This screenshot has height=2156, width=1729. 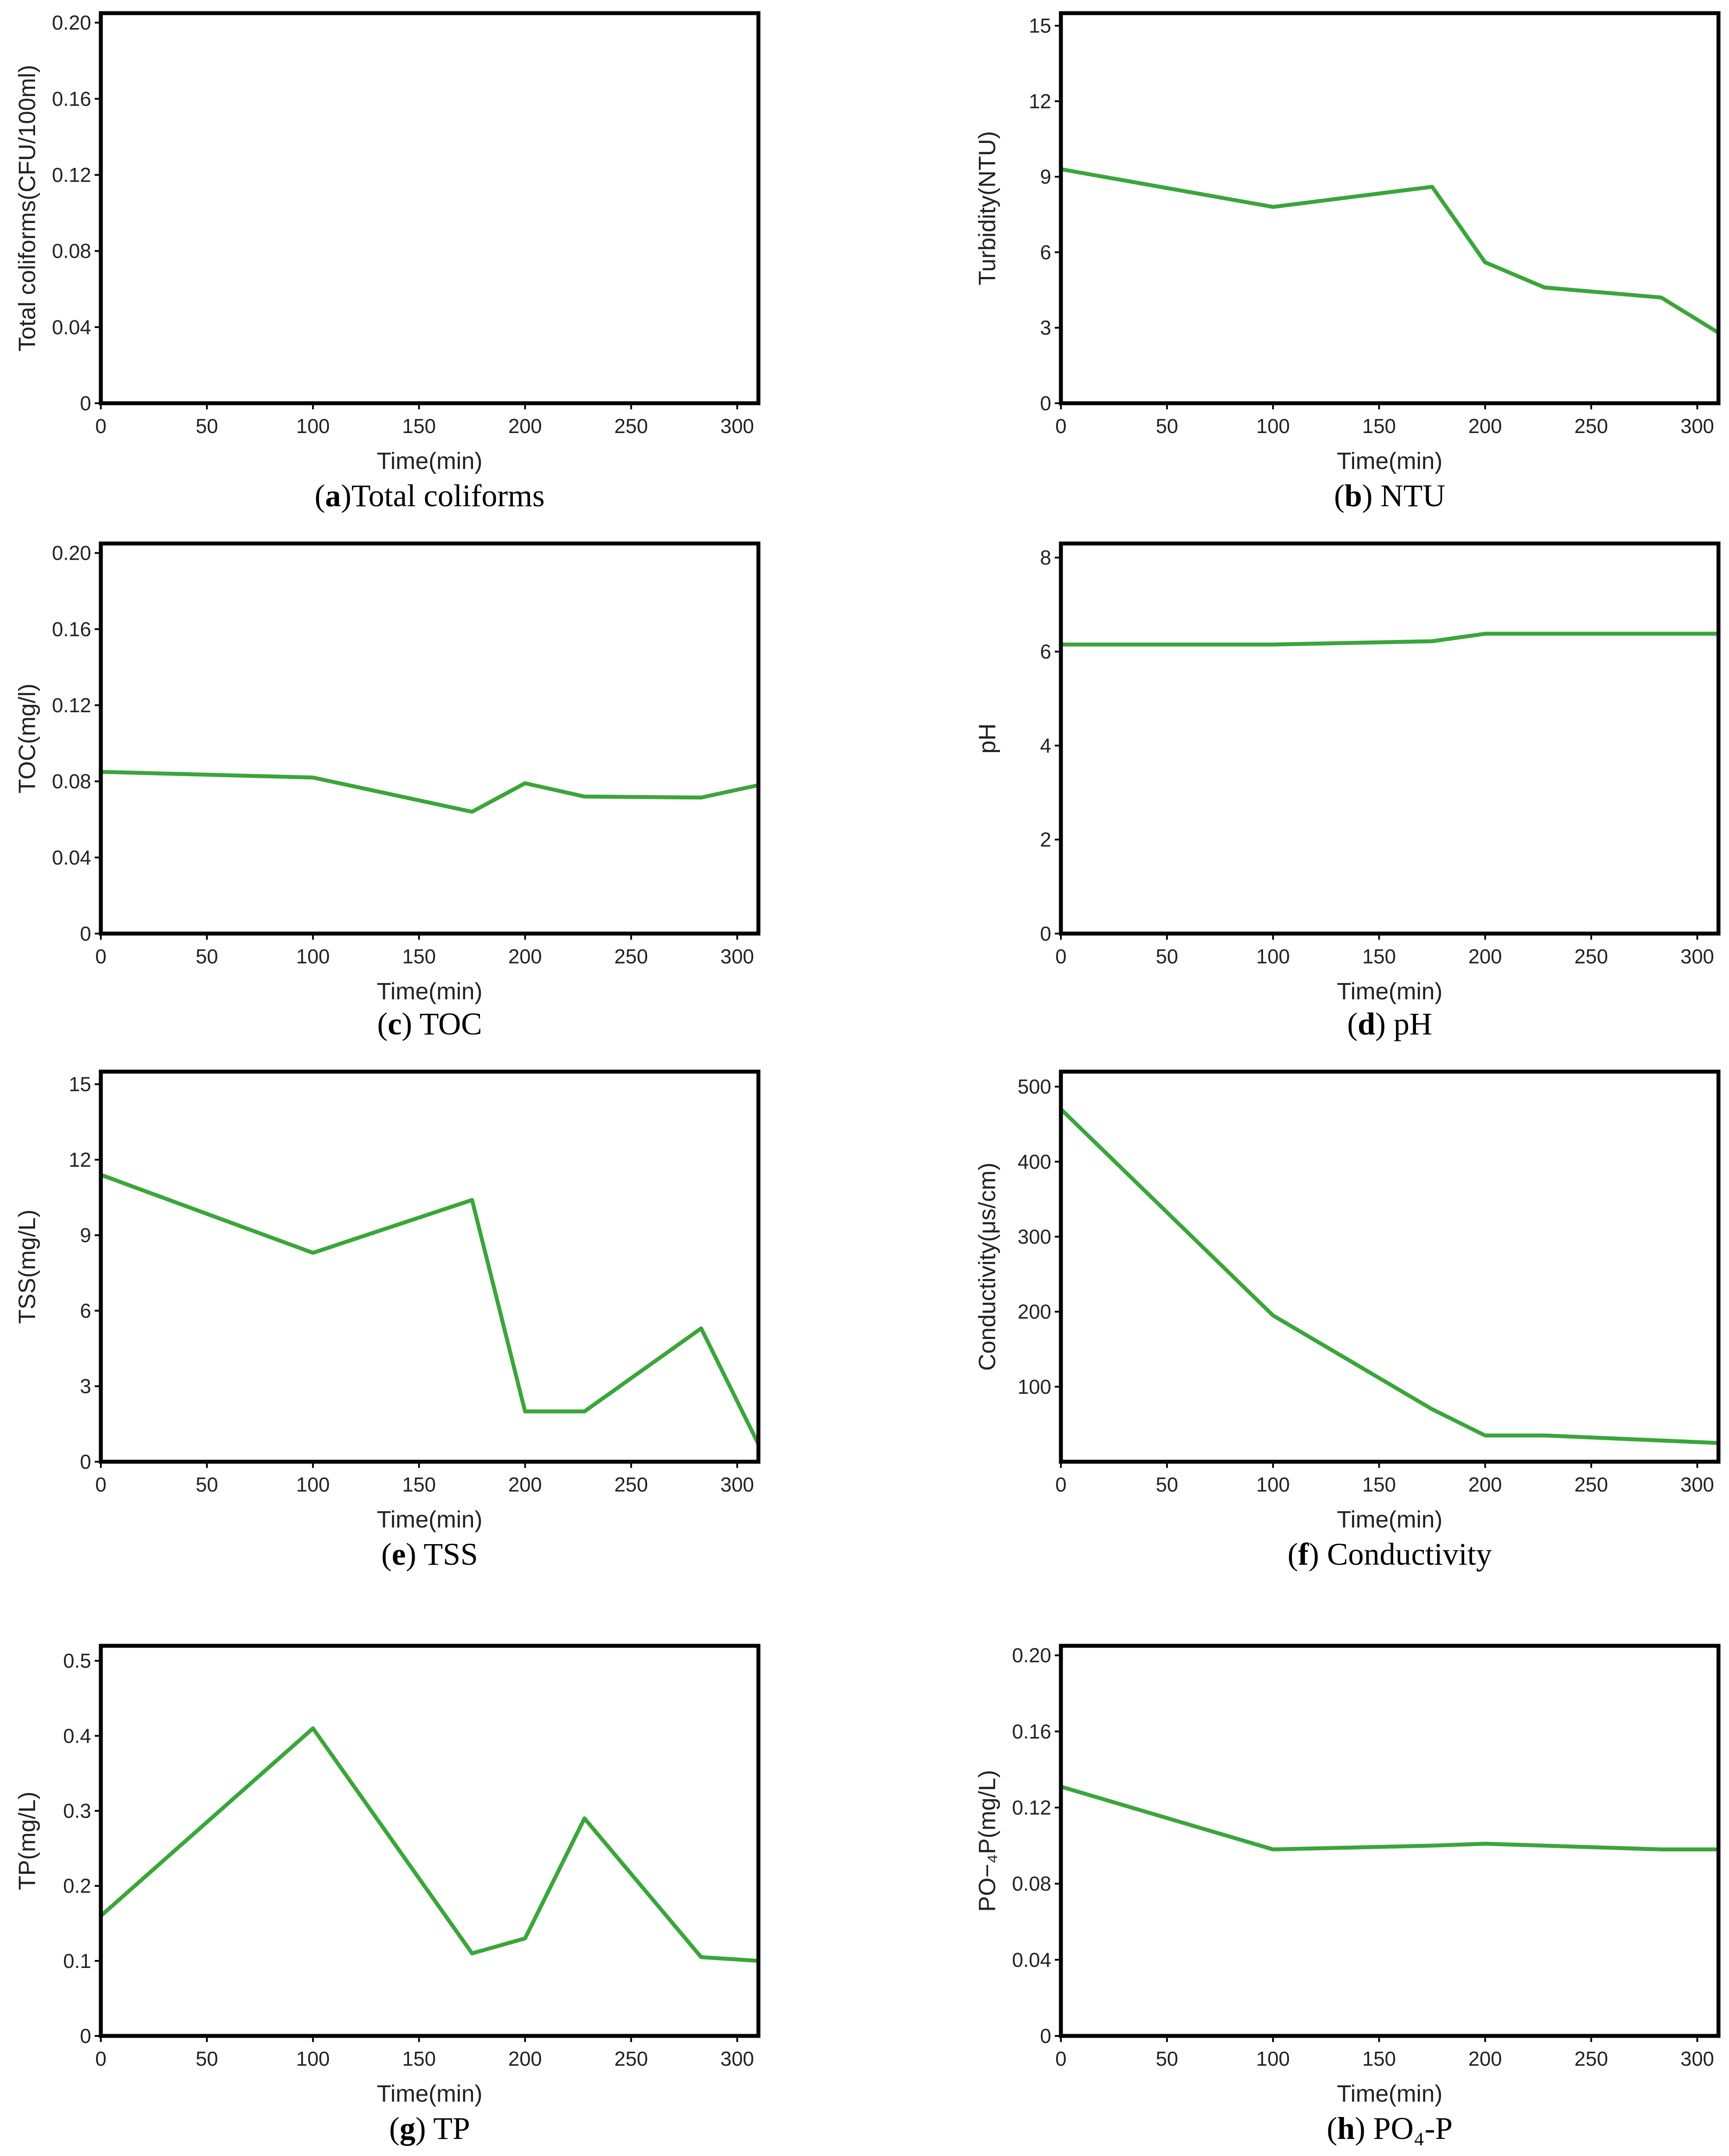 I want to click on y-tick-label: 0.2, so click(x=77, y=1886).